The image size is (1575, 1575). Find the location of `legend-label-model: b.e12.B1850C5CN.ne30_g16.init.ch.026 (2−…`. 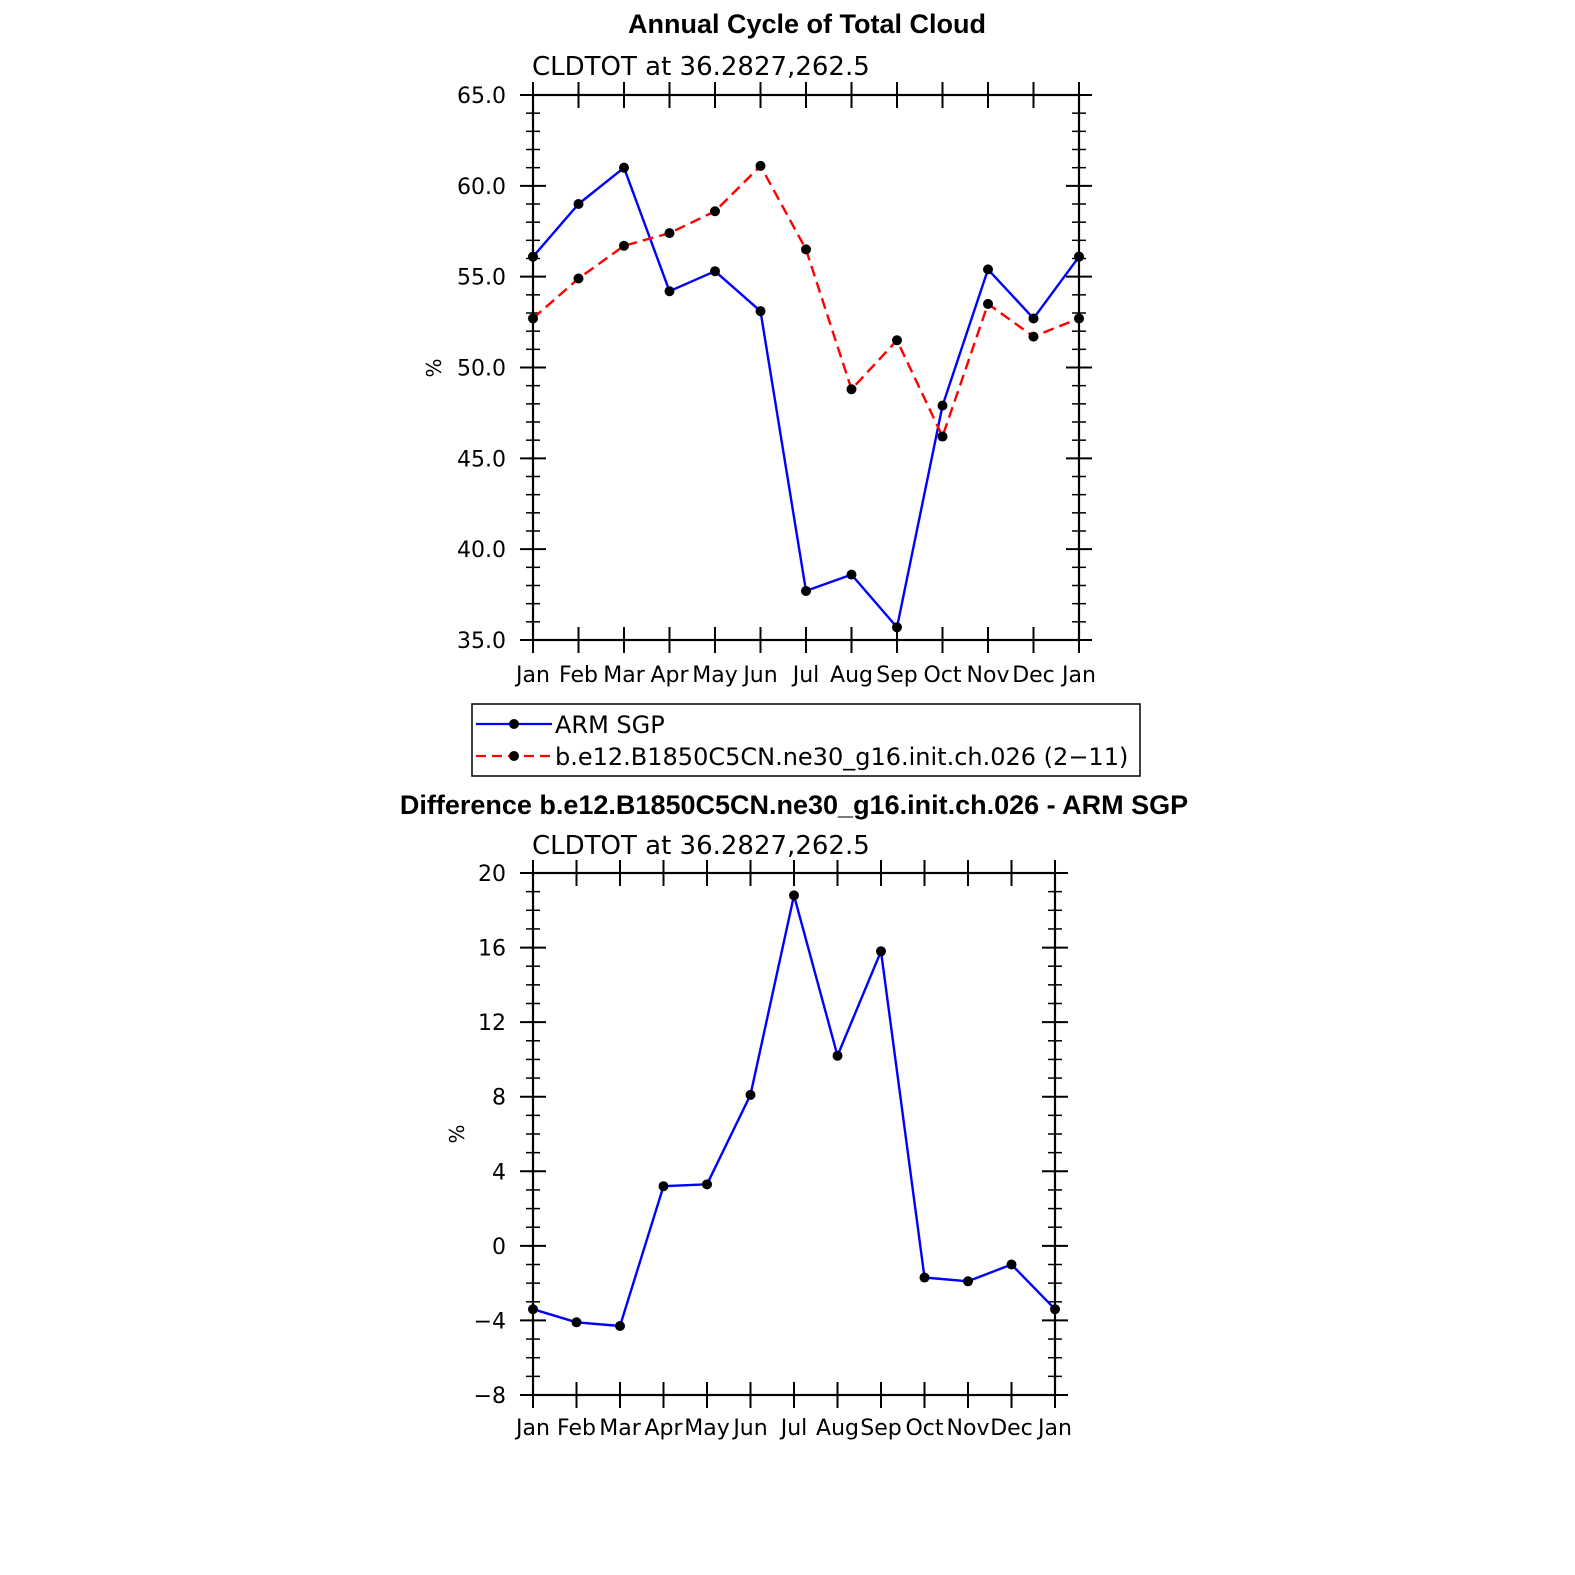

legend-label-model: b.e12.B1850C5CN.ne30_g16.init.ch.026 (2−… is located at coordinates (841, 757).